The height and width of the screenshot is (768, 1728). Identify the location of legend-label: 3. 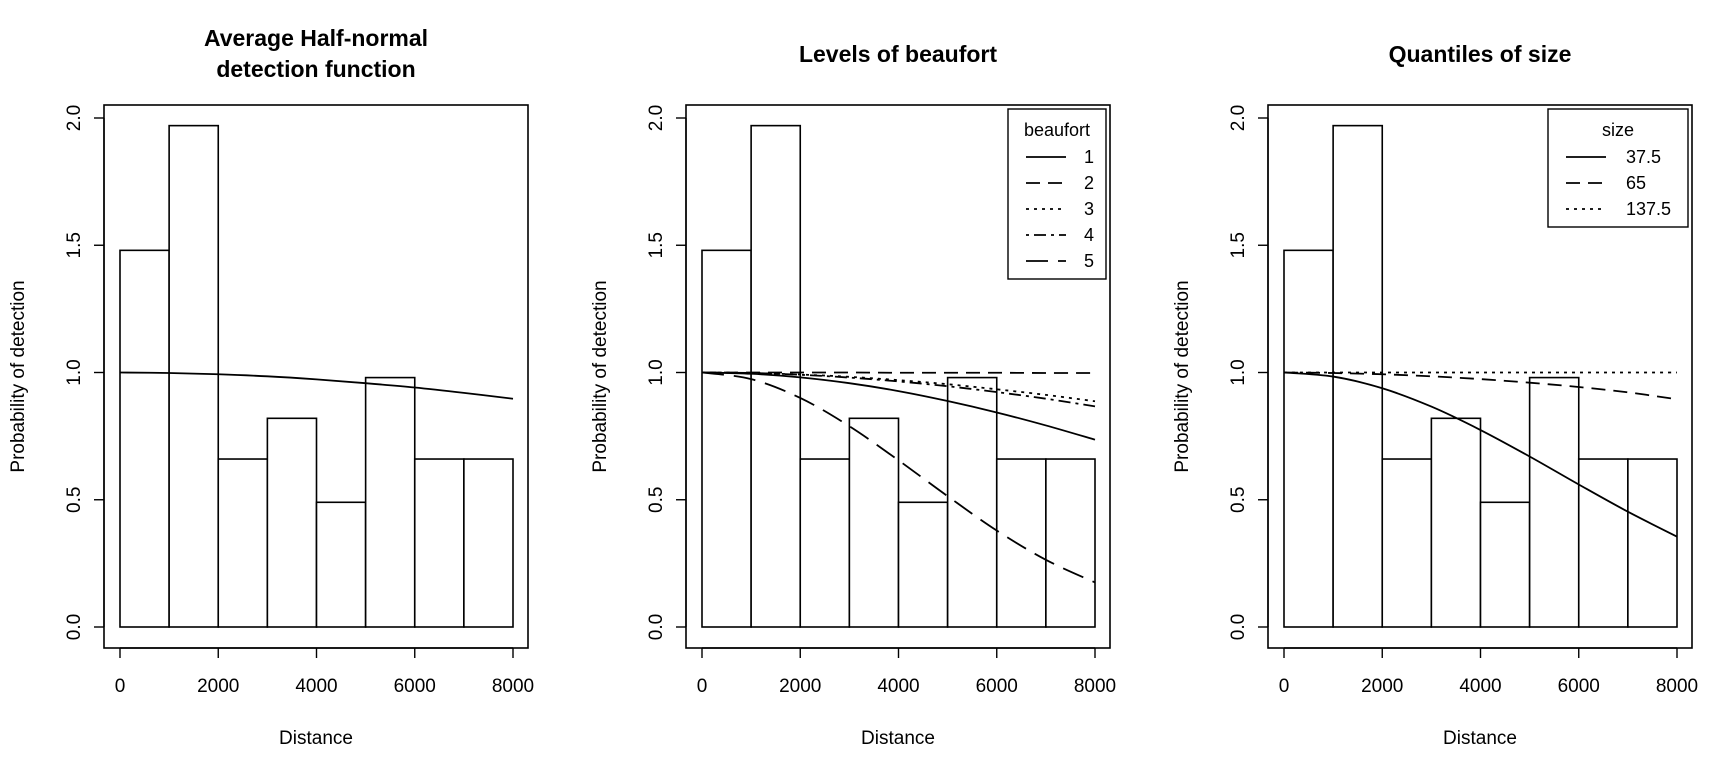
(1089, 209).